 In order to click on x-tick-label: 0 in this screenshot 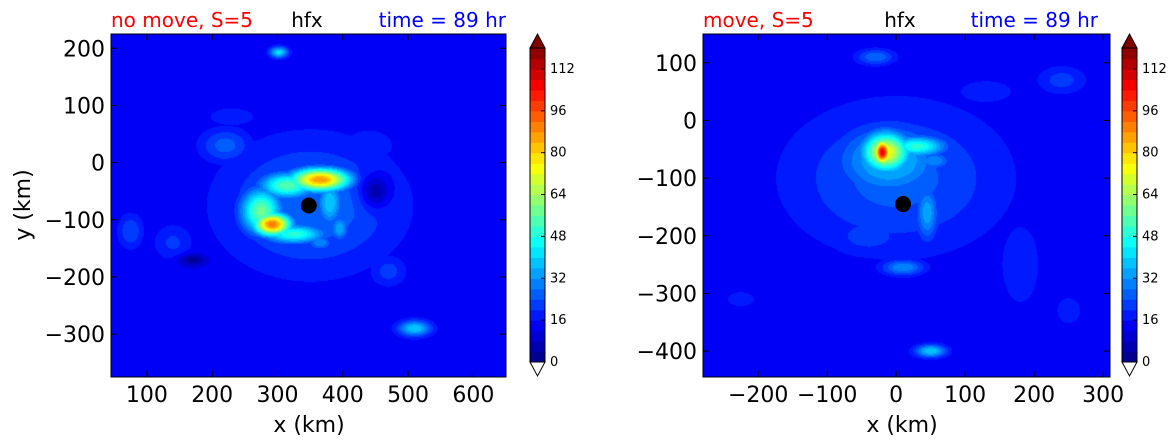, I will do `click(896, 395)`.